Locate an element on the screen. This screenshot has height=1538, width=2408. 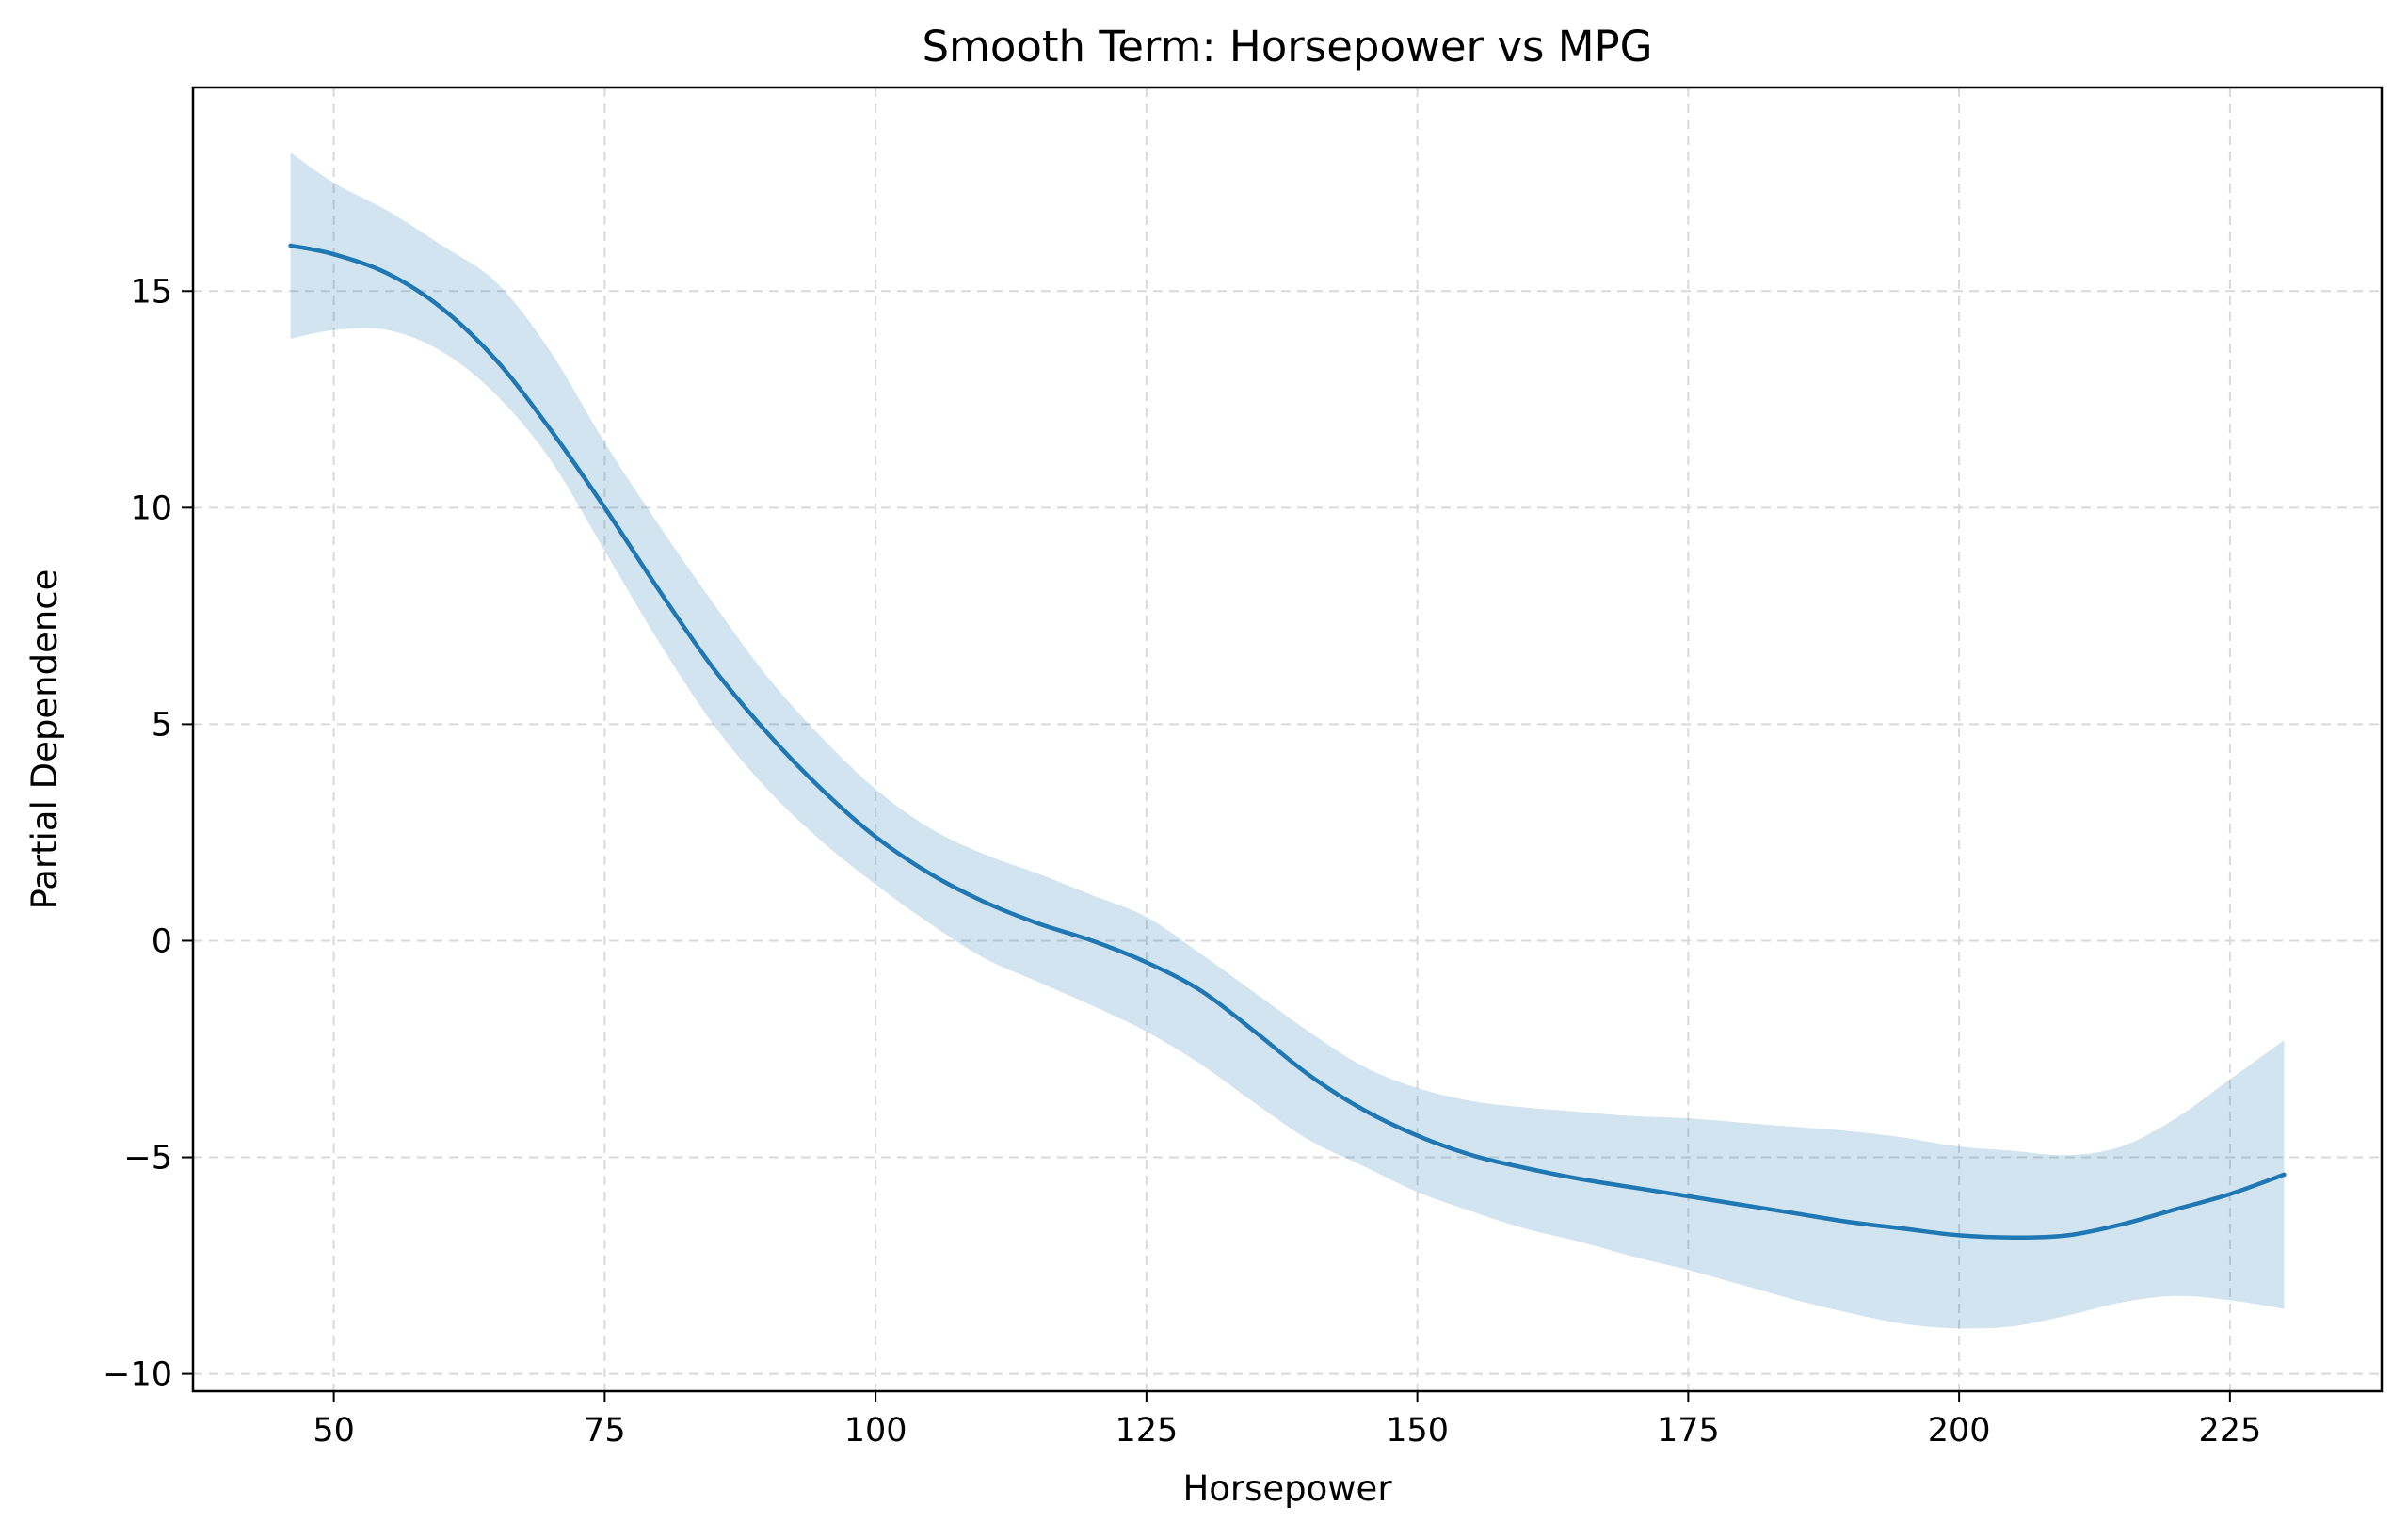
x-axis-title: Horsepower is located at coordinates (1287, 1489).